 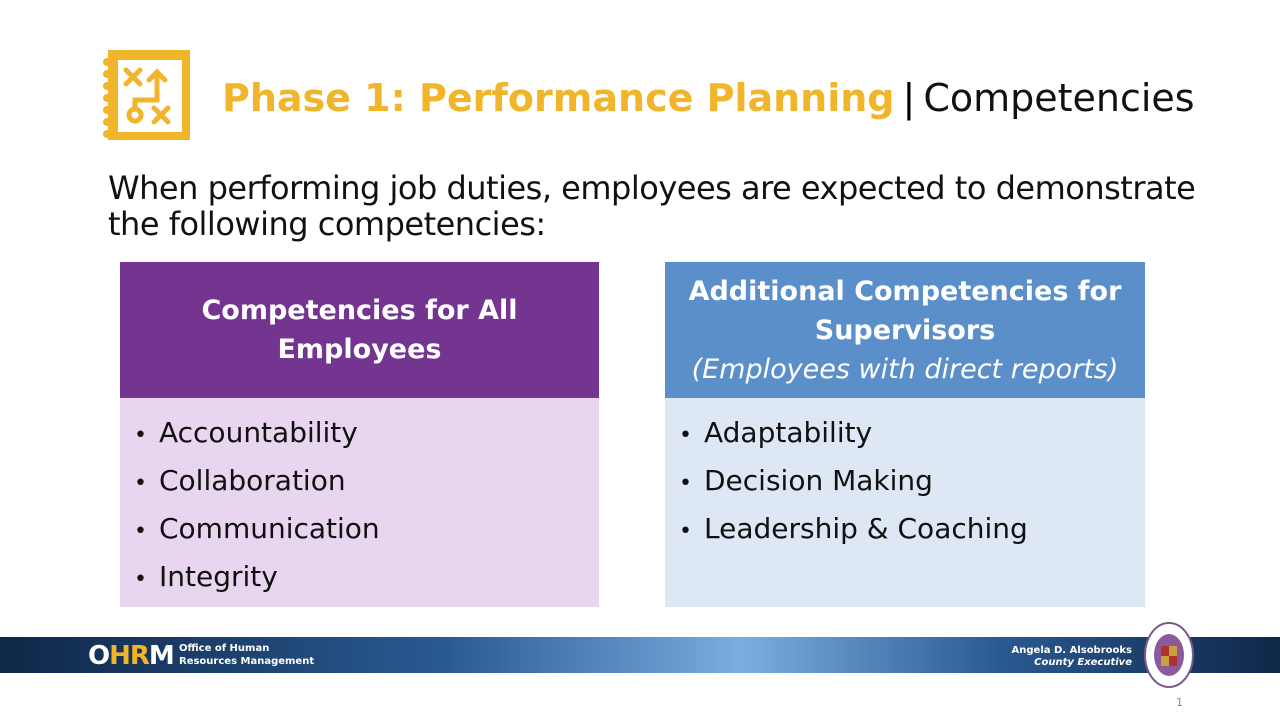 I want to click on list-item: Accountability, so click(x=366, y=434).